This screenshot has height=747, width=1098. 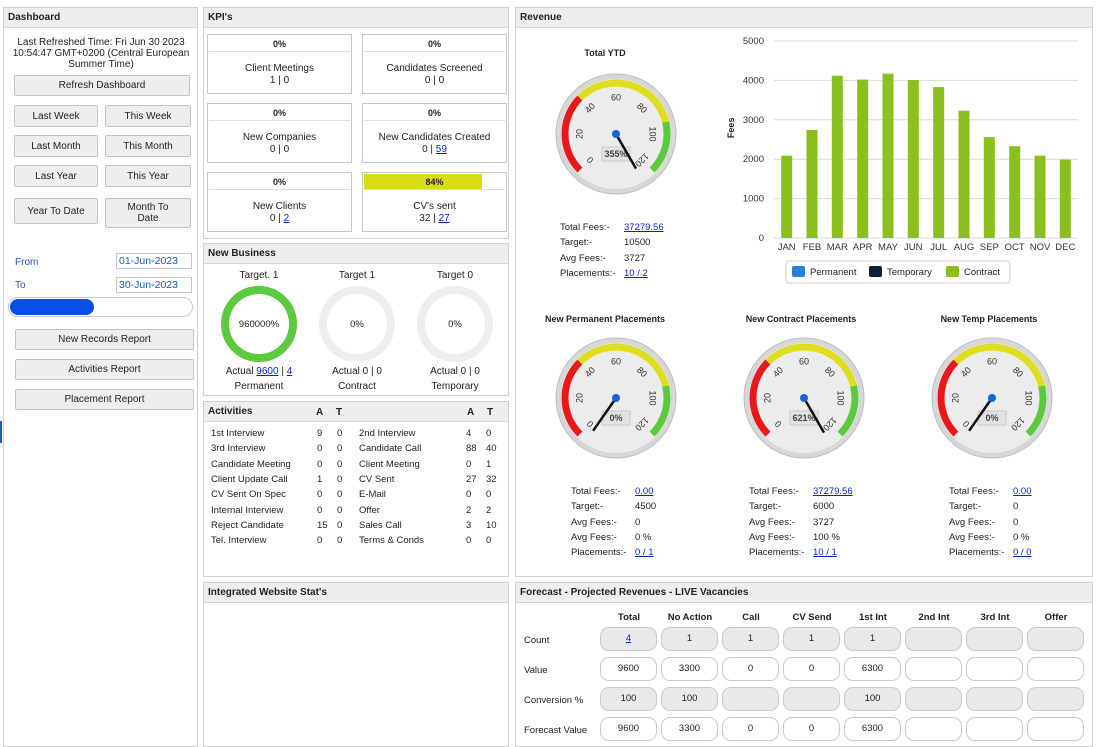 What do you see at coordinates (148, 146) in the screenshot?
I see `this-month-button: This Month` at bounding box center [148, 146].